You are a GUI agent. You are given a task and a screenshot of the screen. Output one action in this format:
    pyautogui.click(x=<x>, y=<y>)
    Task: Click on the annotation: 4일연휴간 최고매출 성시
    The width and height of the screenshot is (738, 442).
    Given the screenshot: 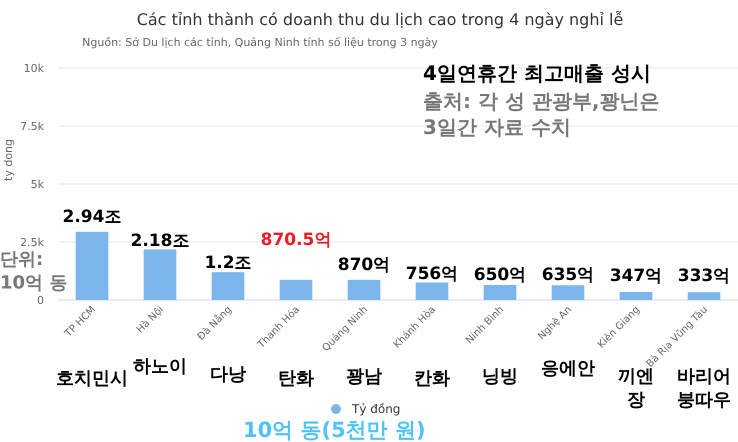 What is the action you would take?
    pyautogui.click(x=537, y=73)
    